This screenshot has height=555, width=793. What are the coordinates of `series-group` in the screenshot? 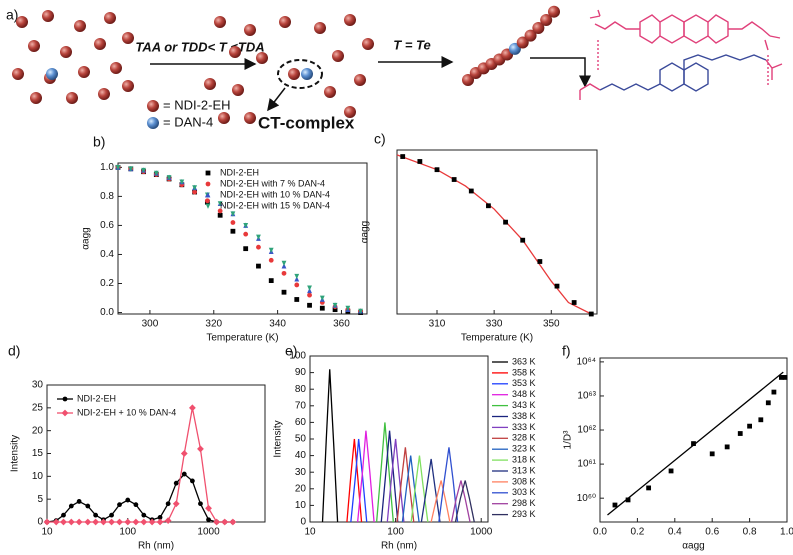 It's located at (139, 465).